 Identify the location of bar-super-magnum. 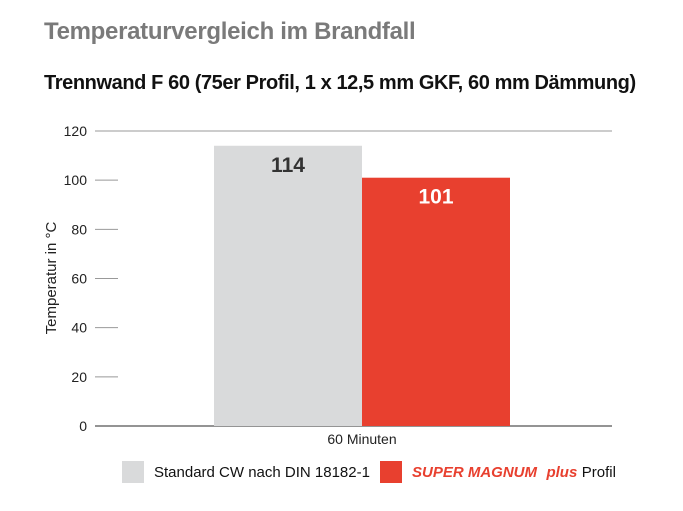
(436, 301).